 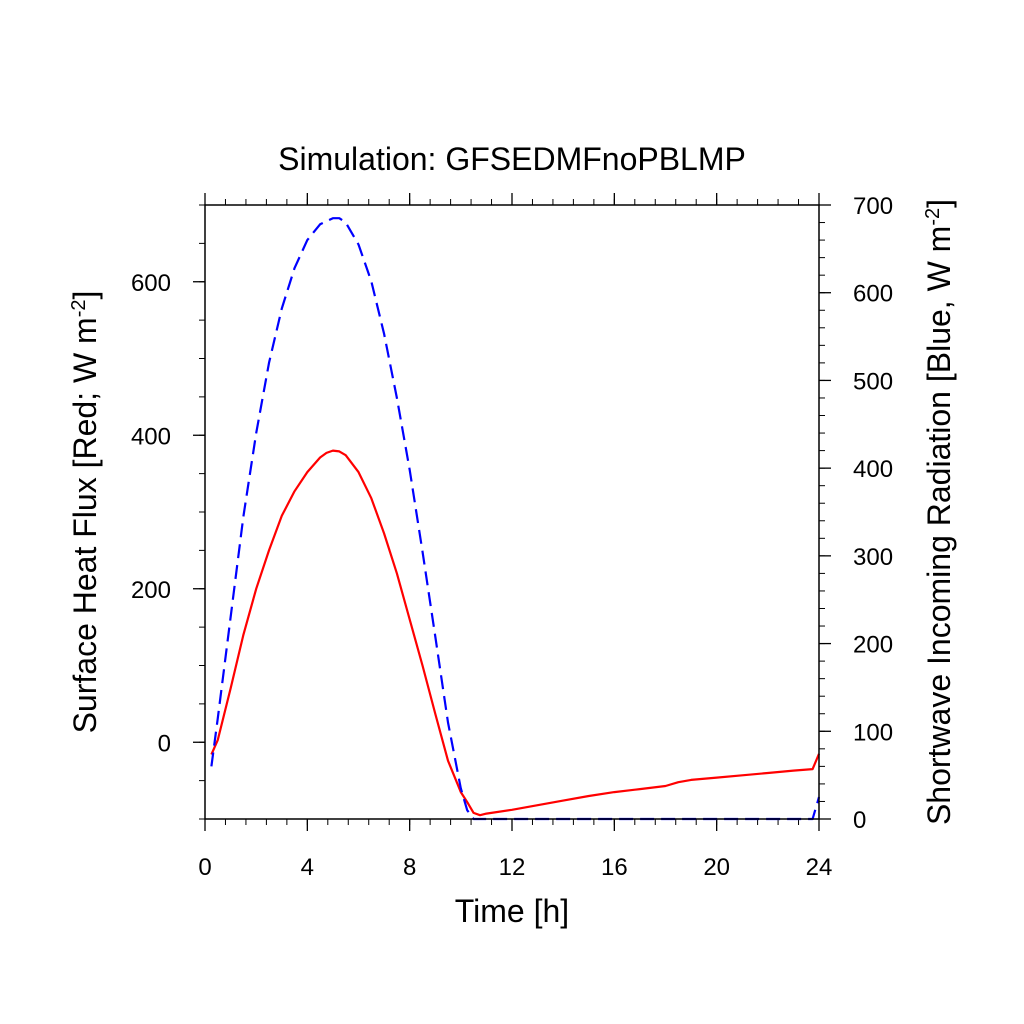 I want to click on y-left-axis-title: Surface Heat Flux [Red; W m-2], so click(x=85, y=512).